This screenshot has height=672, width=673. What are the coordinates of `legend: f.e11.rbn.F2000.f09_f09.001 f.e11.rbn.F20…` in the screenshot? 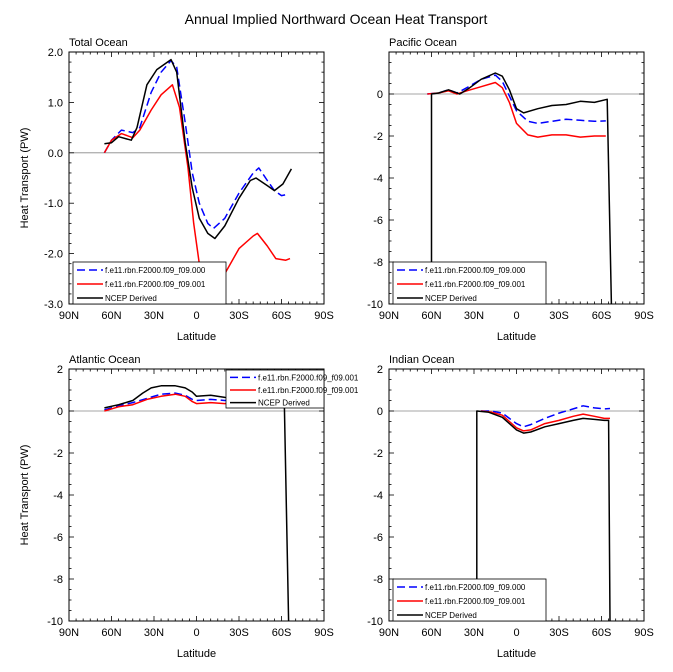 It's located at (292, 389).